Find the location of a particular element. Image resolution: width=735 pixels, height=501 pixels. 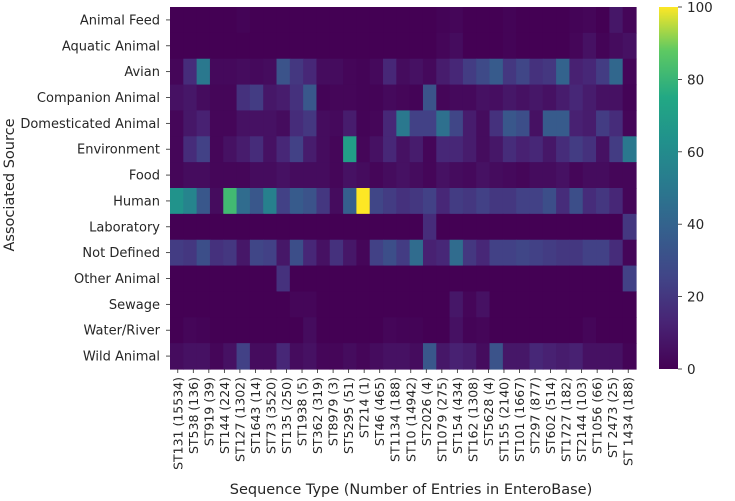

x-tick-label: ST1079 (275) is located at coordinates (441, 419).